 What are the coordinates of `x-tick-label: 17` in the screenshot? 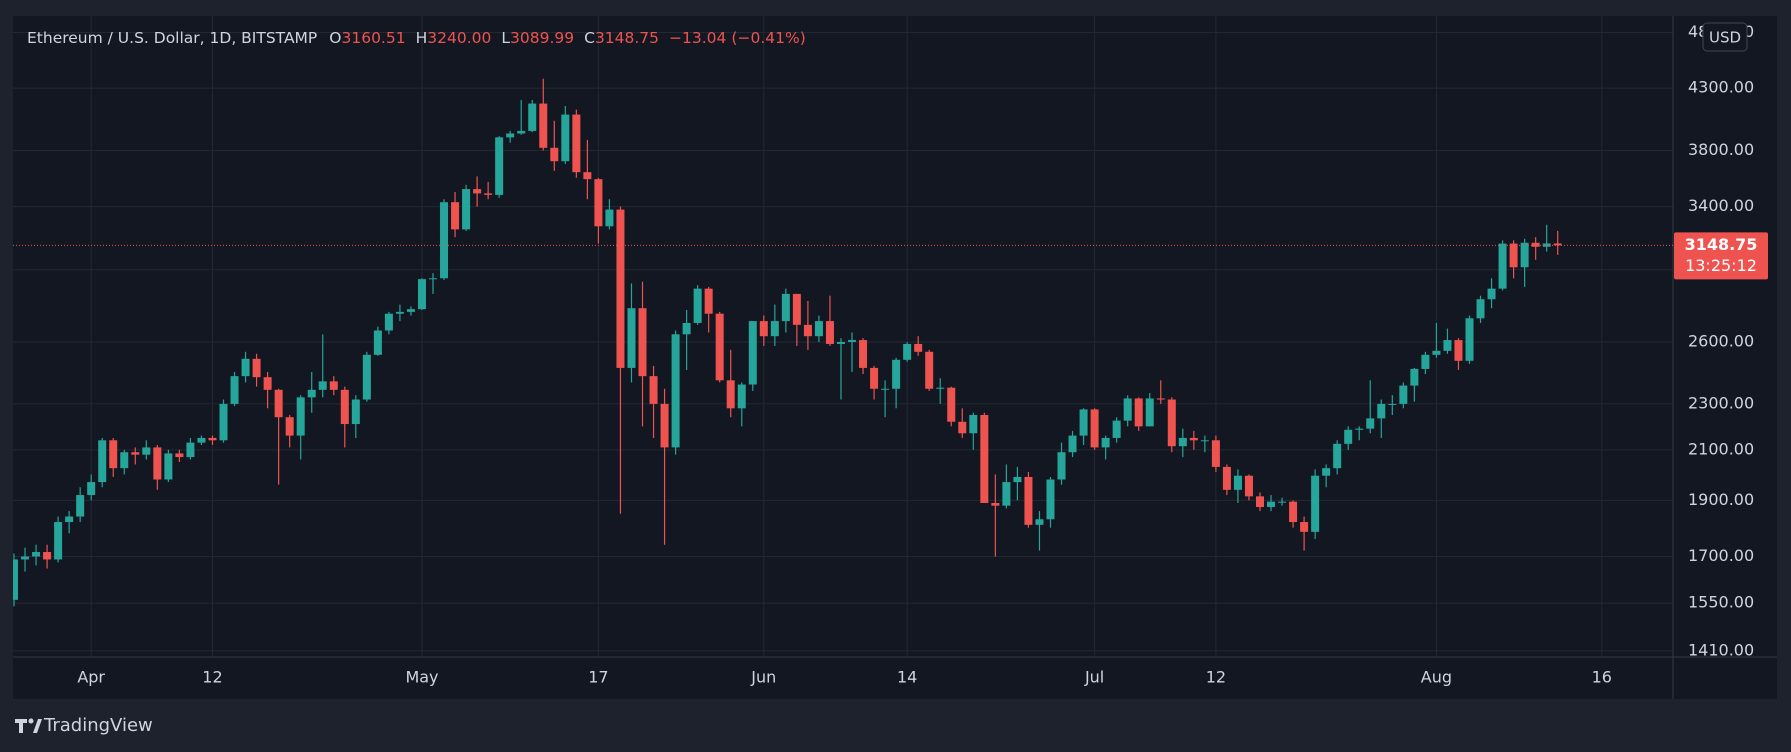 It's located at (598, 677).